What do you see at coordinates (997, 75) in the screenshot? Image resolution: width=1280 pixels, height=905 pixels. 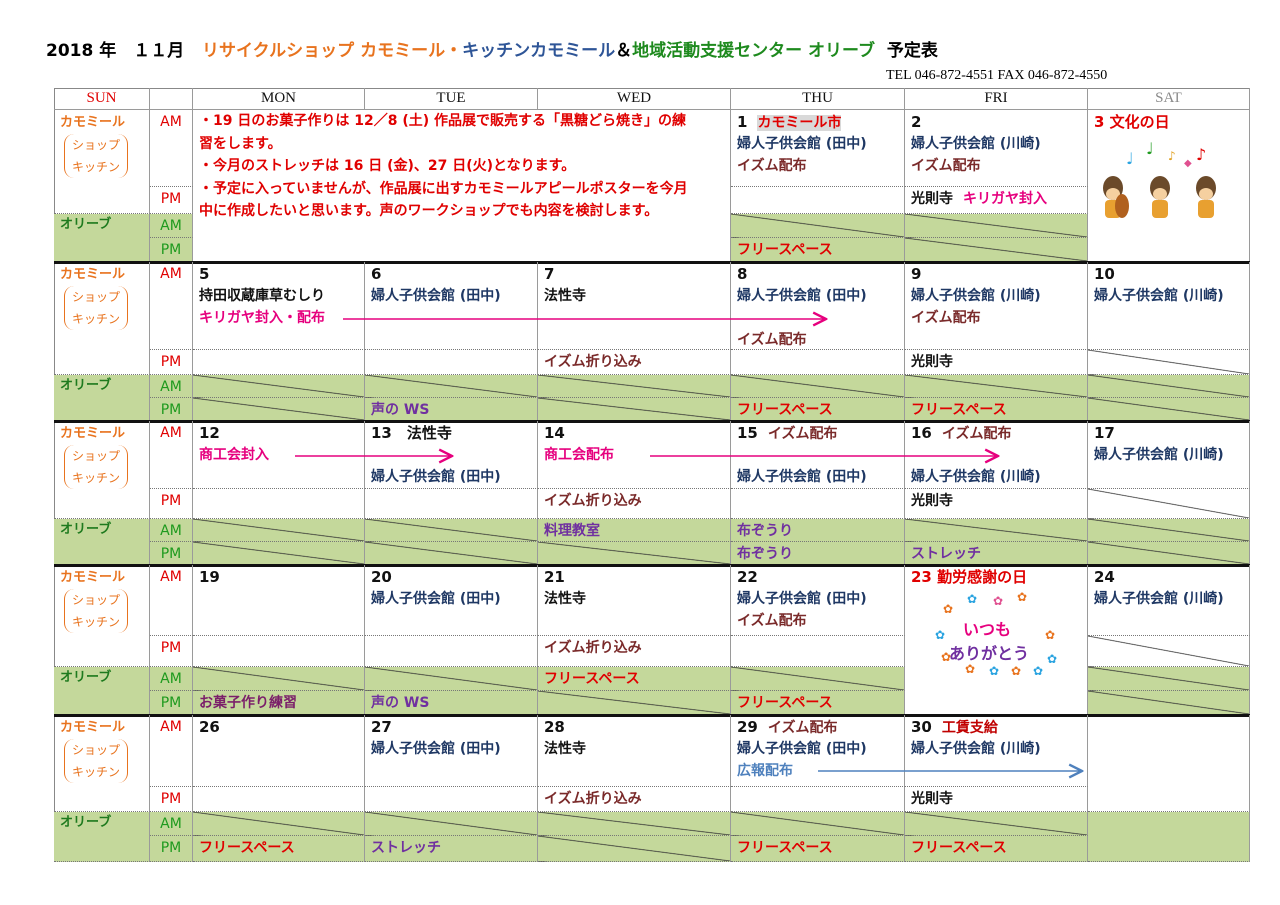 I see `contact-info: TEL 046-872-4551 FAX 046-872-4550` at bounding box center [997, 75].